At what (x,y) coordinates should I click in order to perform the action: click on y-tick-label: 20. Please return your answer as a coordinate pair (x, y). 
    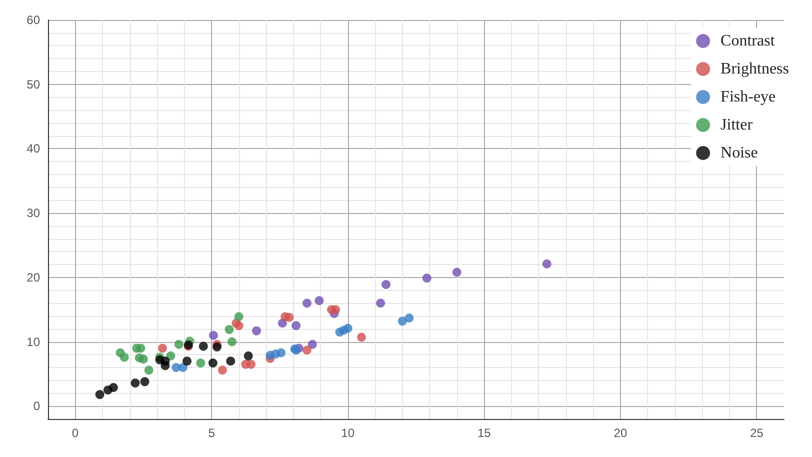
    Looking at the image, I should click on (33, 277).